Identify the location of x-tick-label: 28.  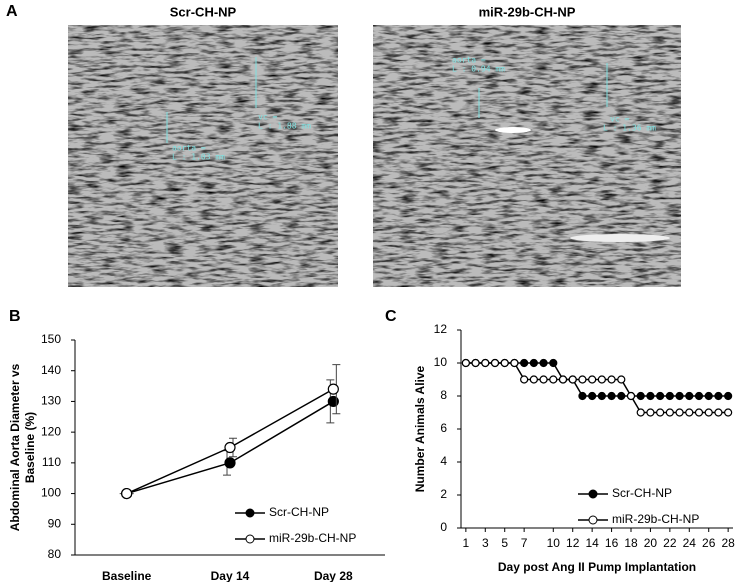
(728, 543).